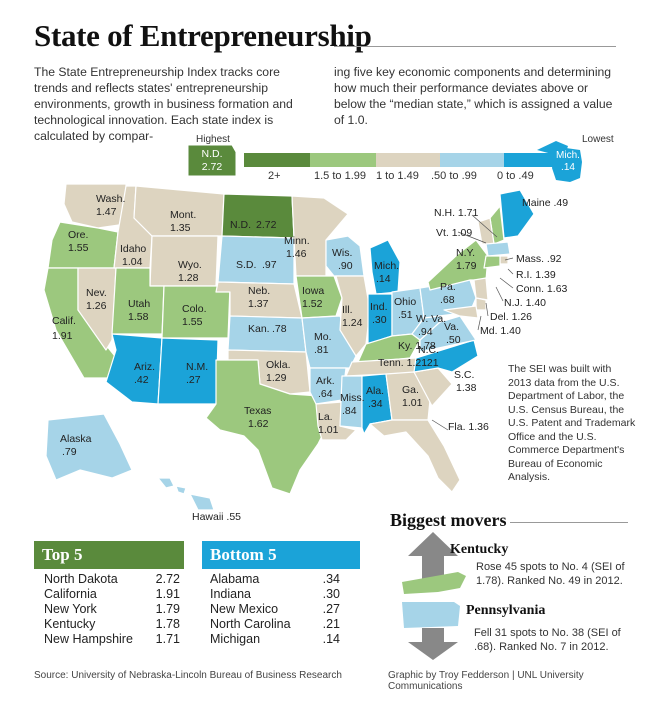  Describe the element at coordinates (109, 555) in the screenshot. I see `top5-title: Top 5` at that location.